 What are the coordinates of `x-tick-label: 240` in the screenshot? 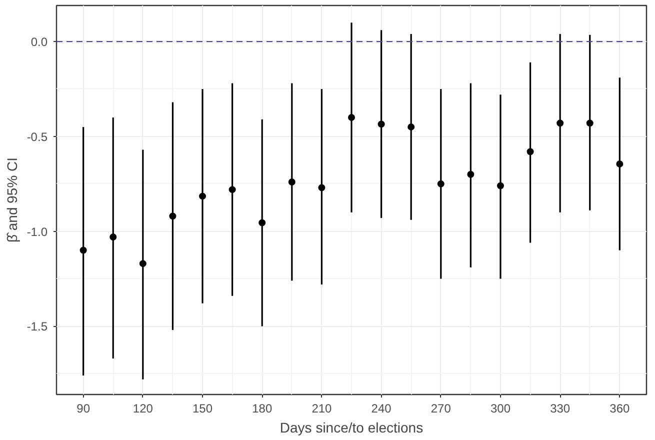 It's located at (381, 409).